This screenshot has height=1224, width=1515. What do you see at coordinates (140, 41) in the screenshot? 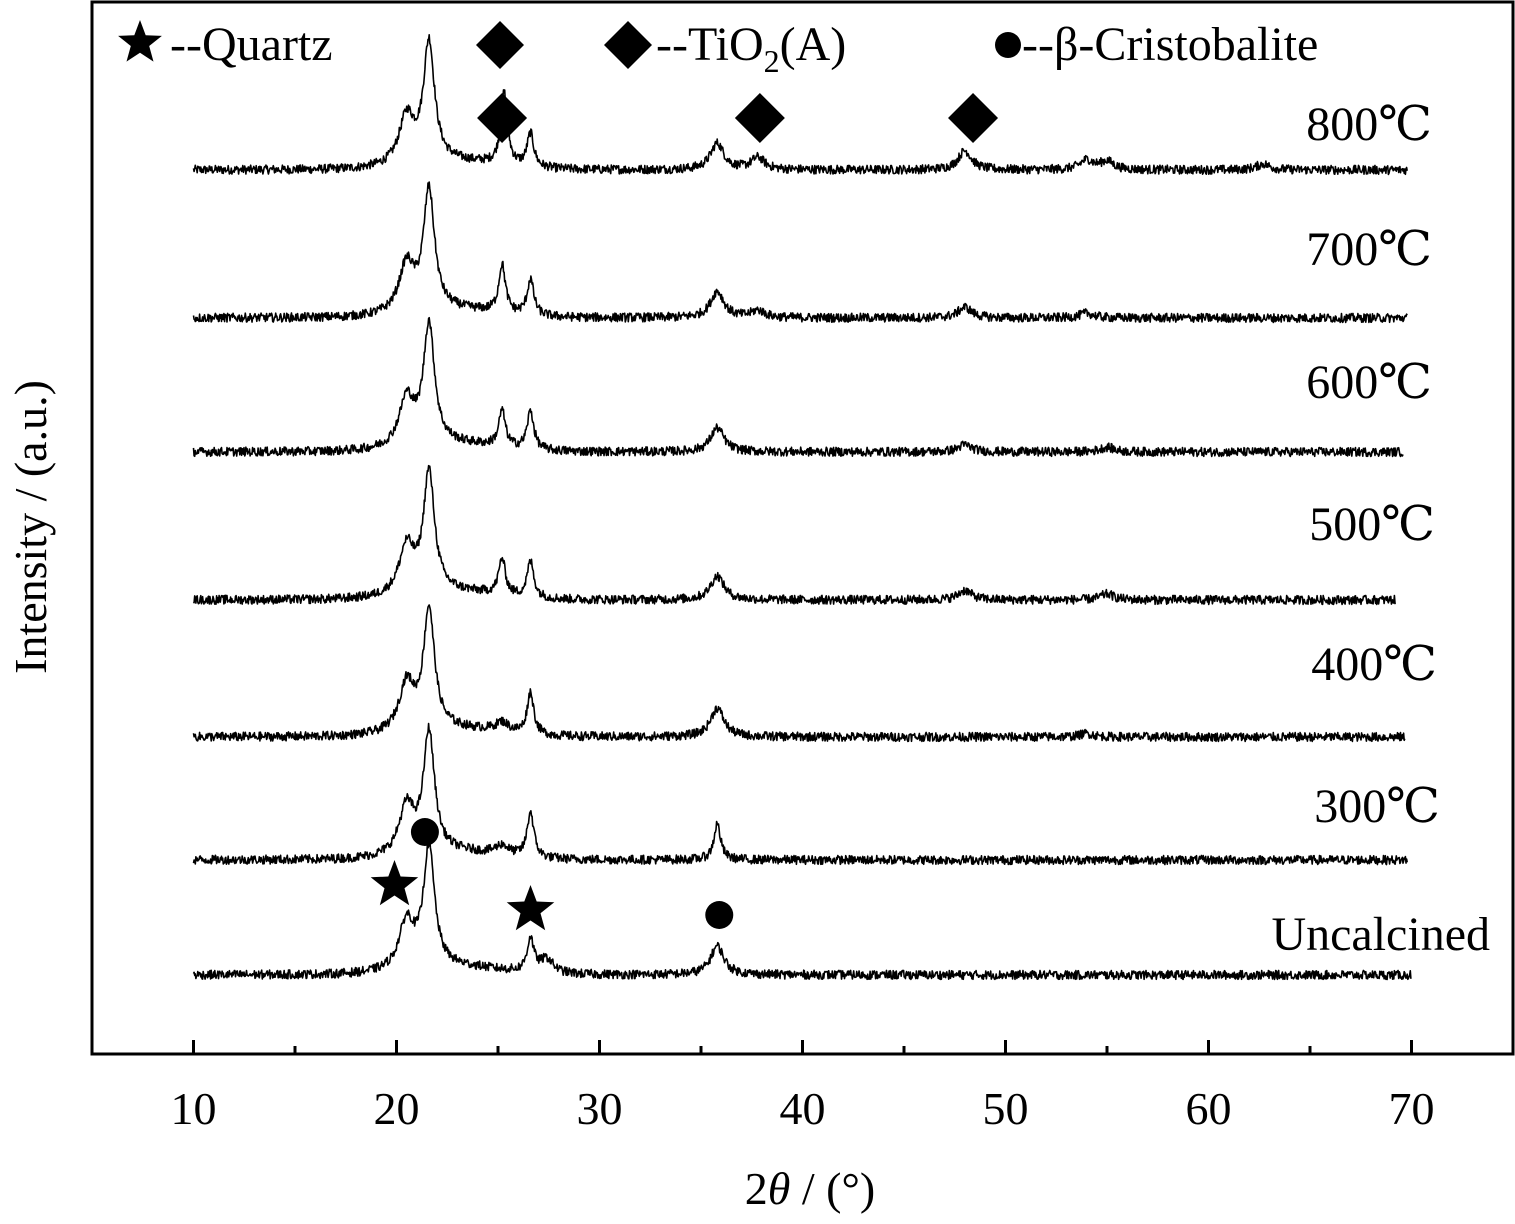
I see `legend-star-icon` at bounding box center [140, 41].